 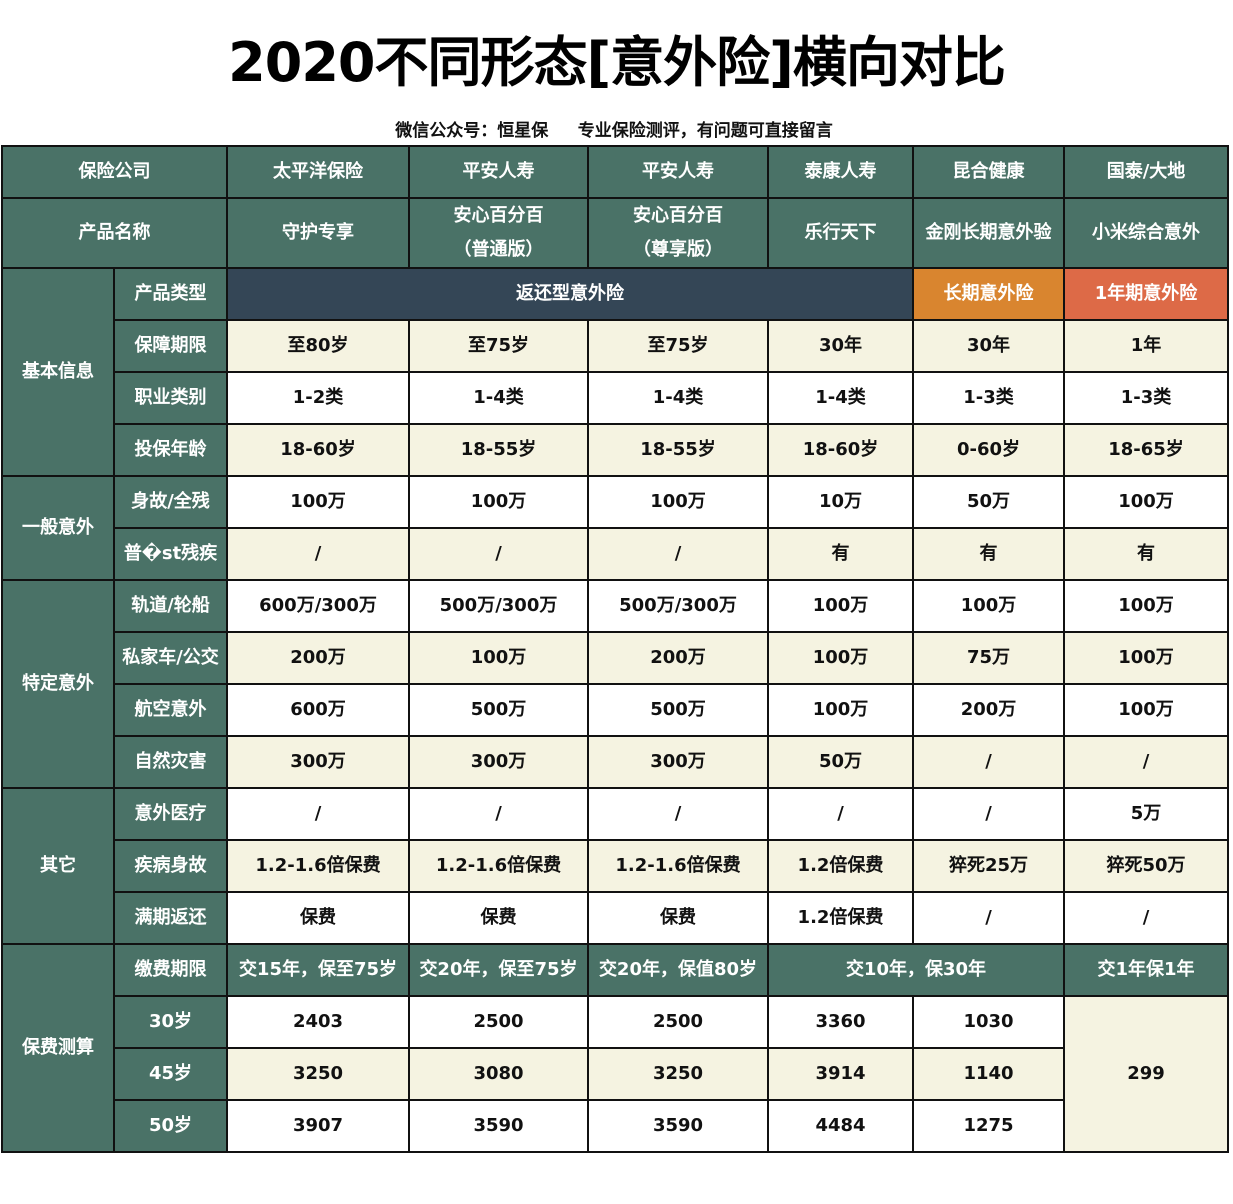 What do you see at coordinates (170, 554) in the screenshot?
I see `row-label: 普�st残疾` at bounding box center [170, 554].